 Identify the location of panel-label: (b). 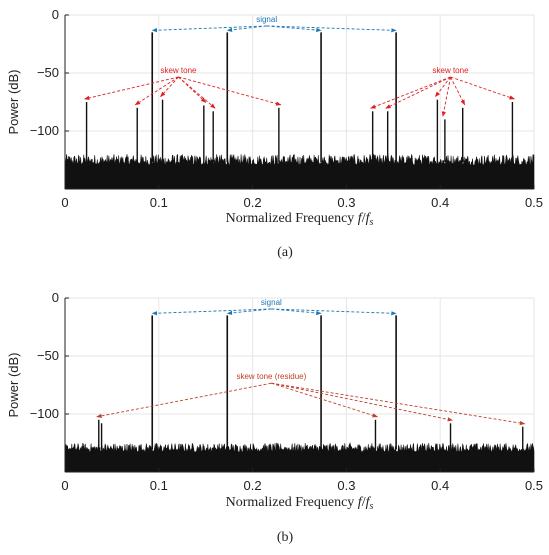
(285, 537).